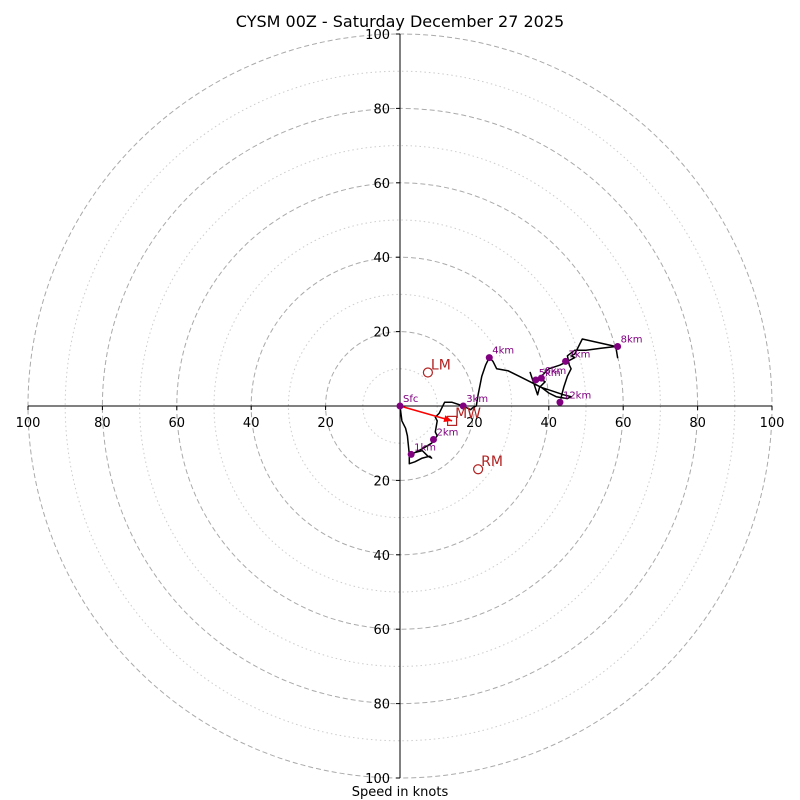 Image resolution: width=800 pixels, height=800 pixels. I want to click on height-label-7km: 7km, so click(580, 354).